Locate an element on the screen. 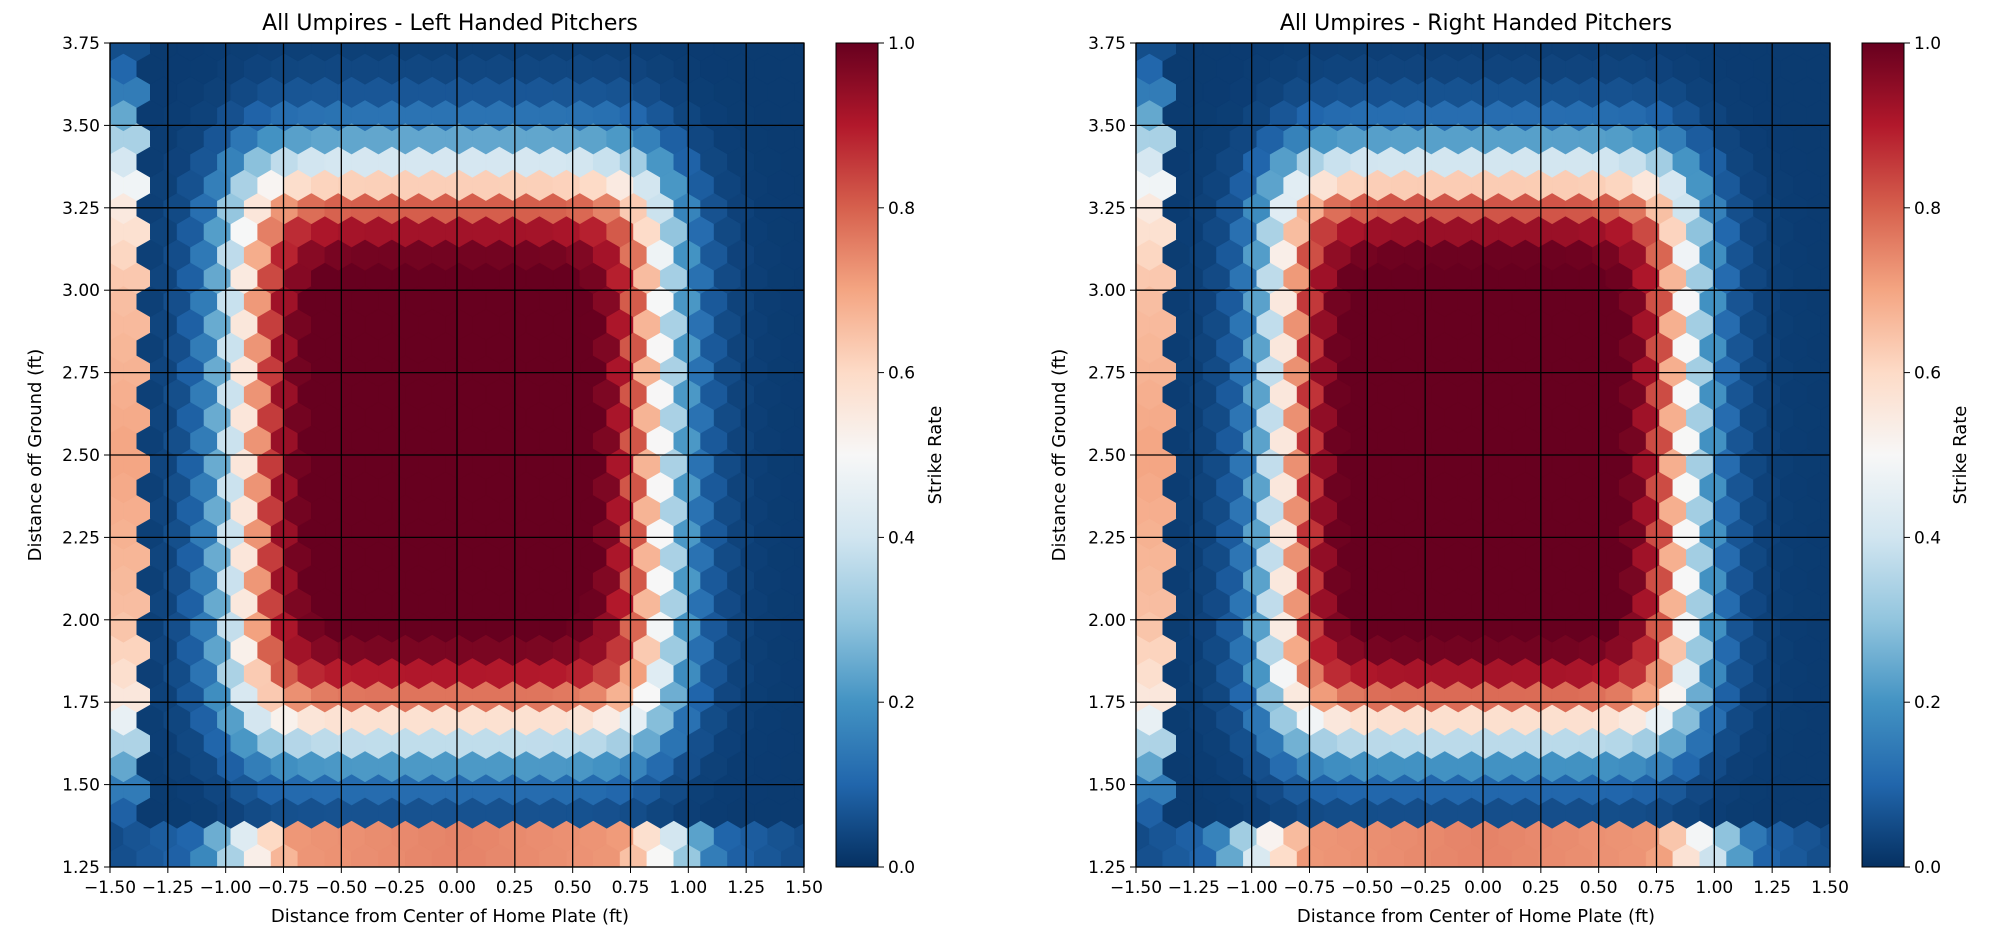  colorbar-tick-label: 0.8 is located at coordinates (901, 209).